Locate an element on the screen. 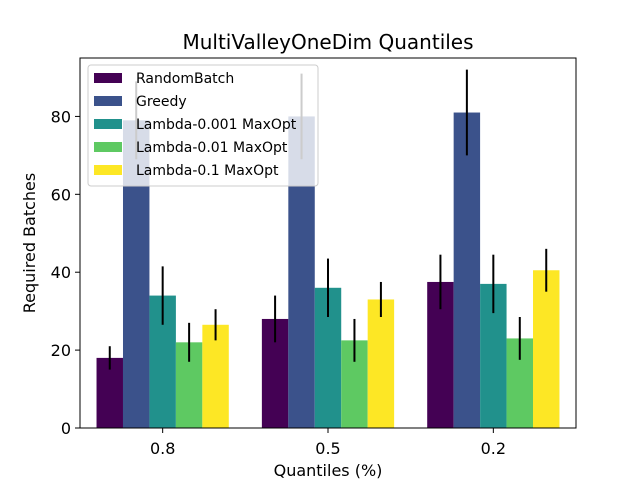 This screenshot has height=480, width=640. y-tick-label: 40 is located at coordinates (61, 272).